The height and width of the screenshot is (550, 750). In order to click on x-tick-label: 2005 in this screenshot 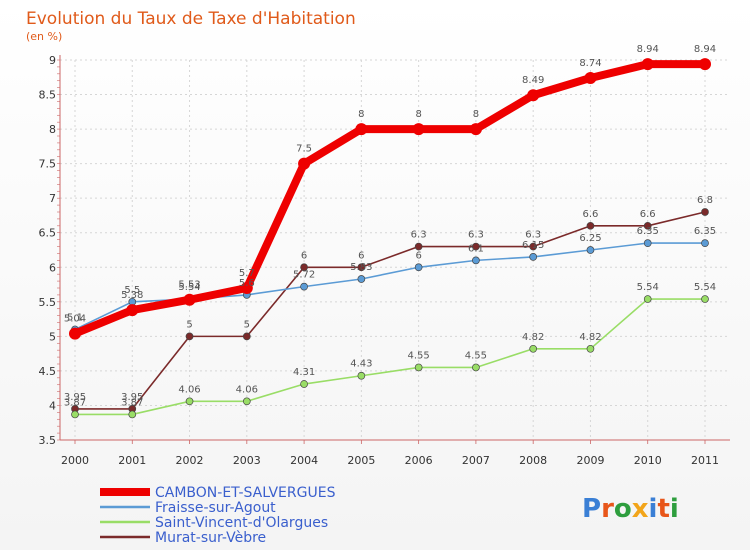, I will do `click(361, 460)`.